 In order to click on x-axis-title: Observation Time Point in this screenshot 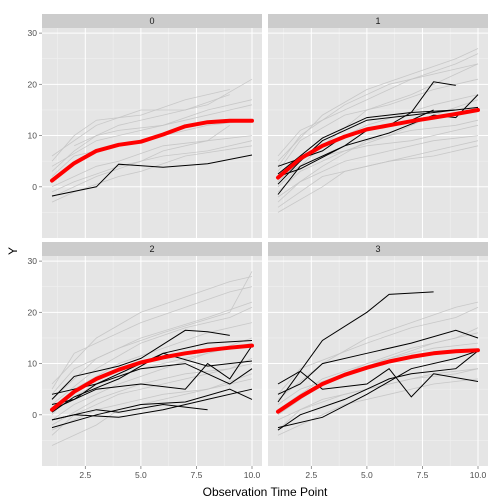, I will do `click(265, 492)`.